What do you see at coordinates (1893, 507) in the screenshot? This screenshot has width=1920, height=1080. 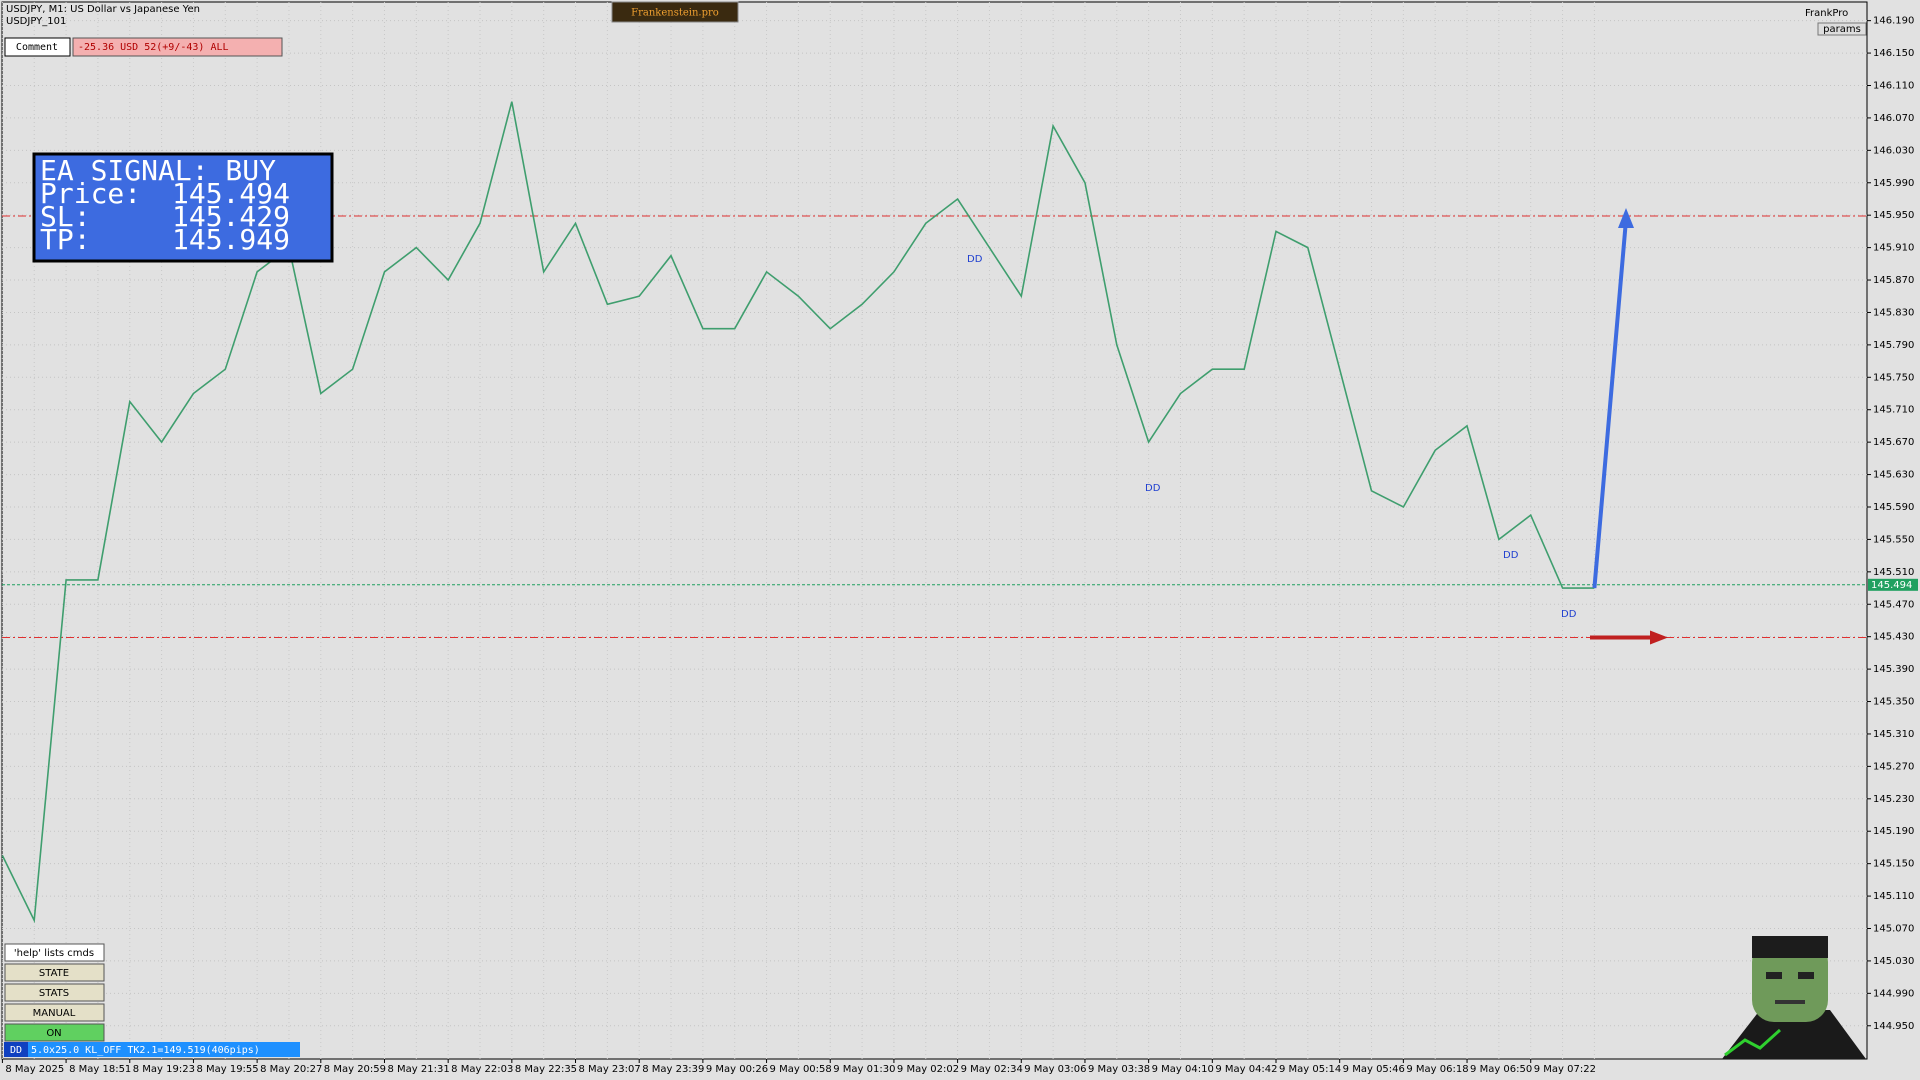 I see `y-tick-label: 145.590` at bounding box center [1893, 507].